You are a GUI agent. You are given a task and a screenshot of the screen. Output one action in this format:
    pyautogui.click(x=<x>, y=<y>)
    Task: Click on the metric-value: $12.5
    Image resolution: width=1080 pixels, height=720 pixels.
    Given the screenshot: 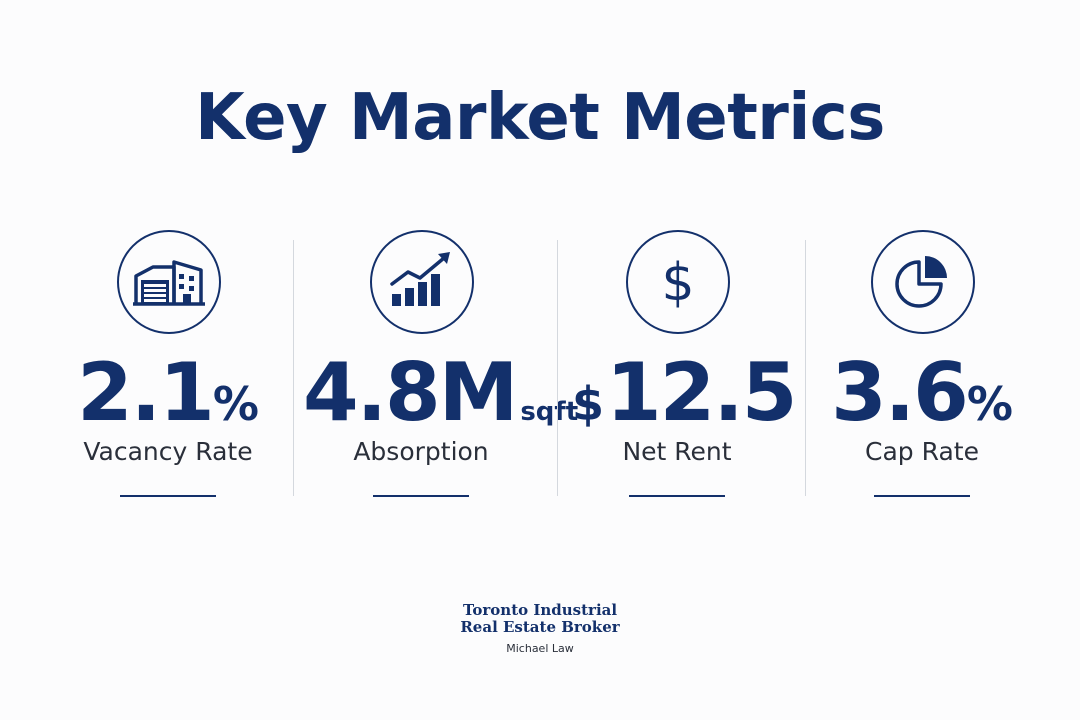 What is the action you would take?
    pyautogui.click(x=684, y=392)
    